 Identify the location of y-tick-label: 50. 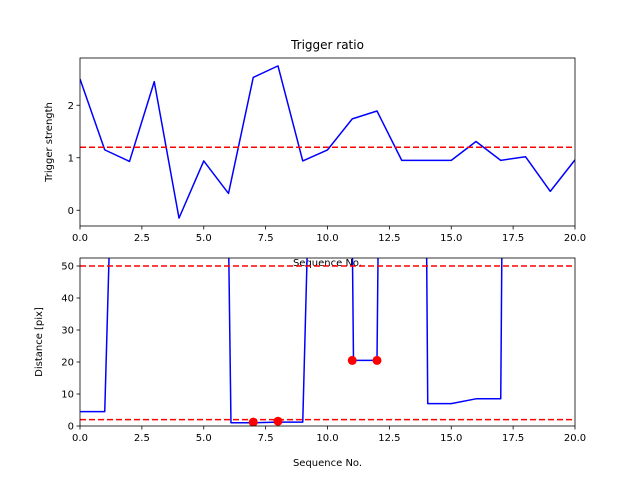
(67, 267).